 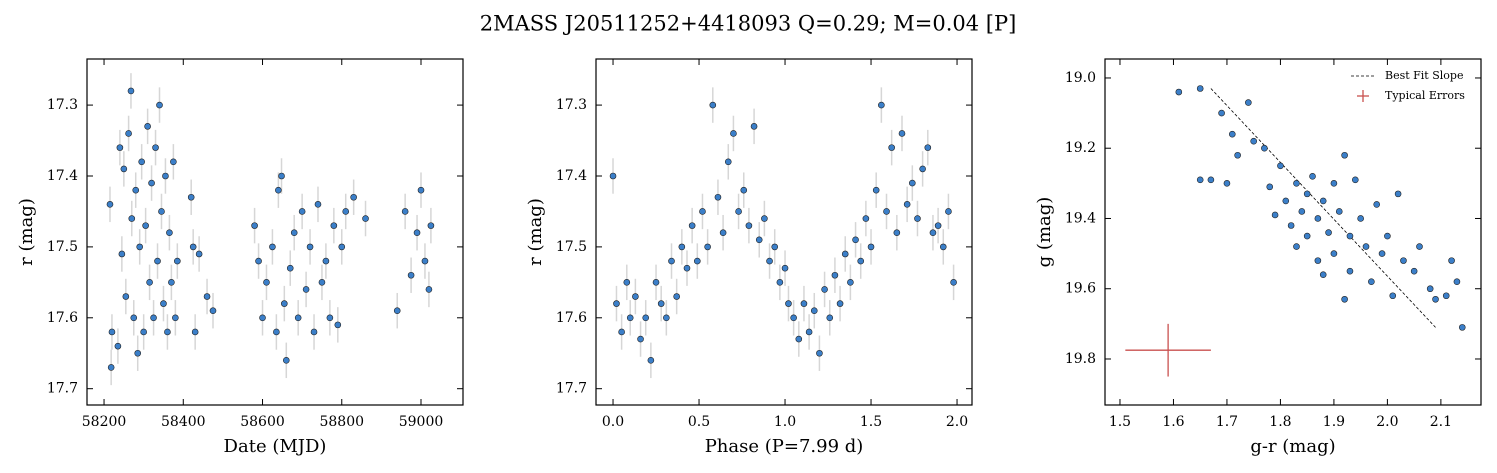 I want to click on x-tick-label: 2.0, so click(x=1387, y=422).